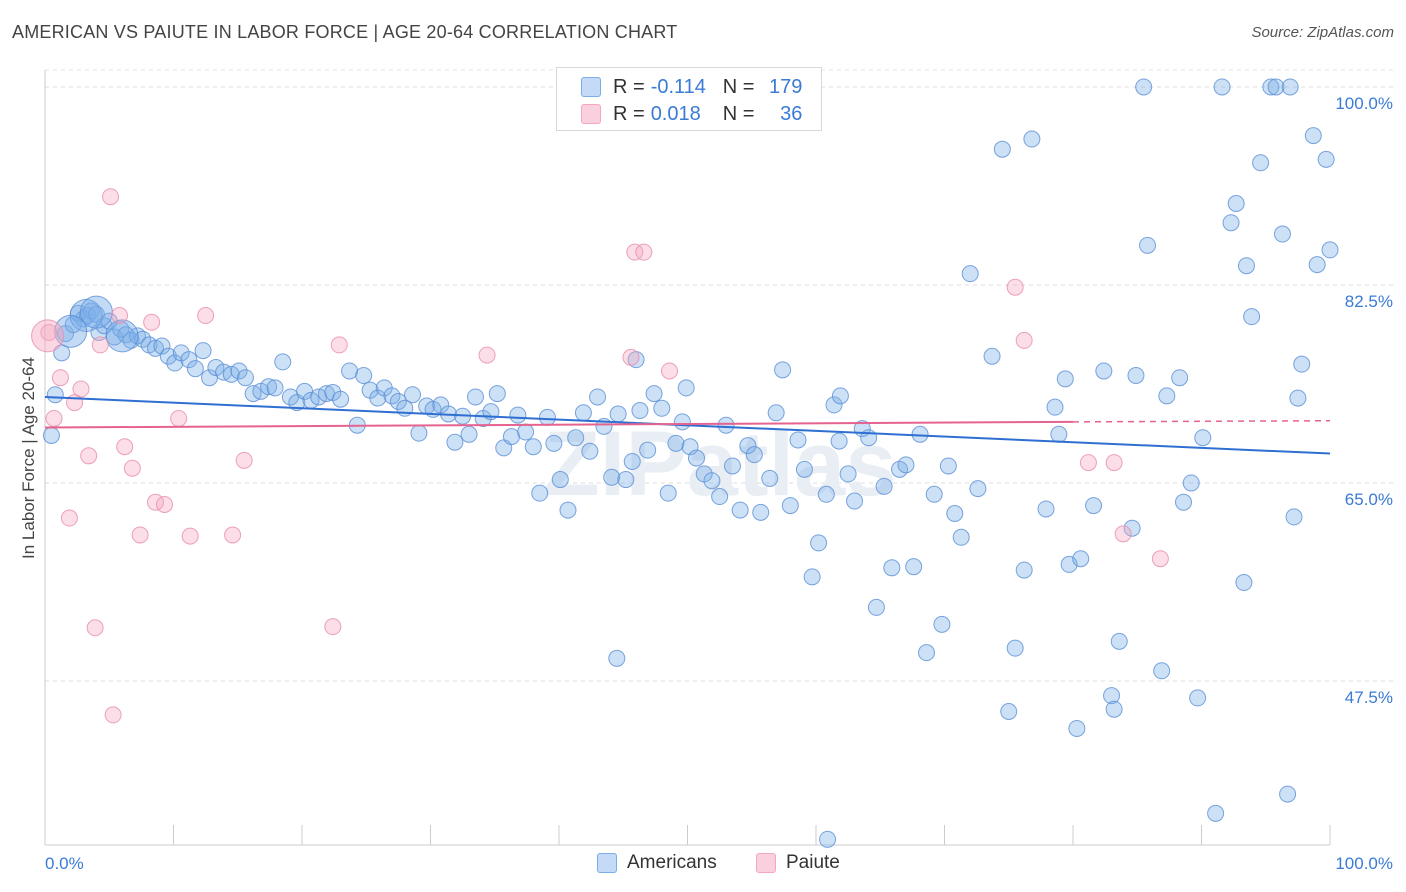 This screenshot has height=892, width=1406. What do you see at coordinates (591, 114) in the screenshot?
I see `legend-swatch-paiute` at bounding box center [591, 114].